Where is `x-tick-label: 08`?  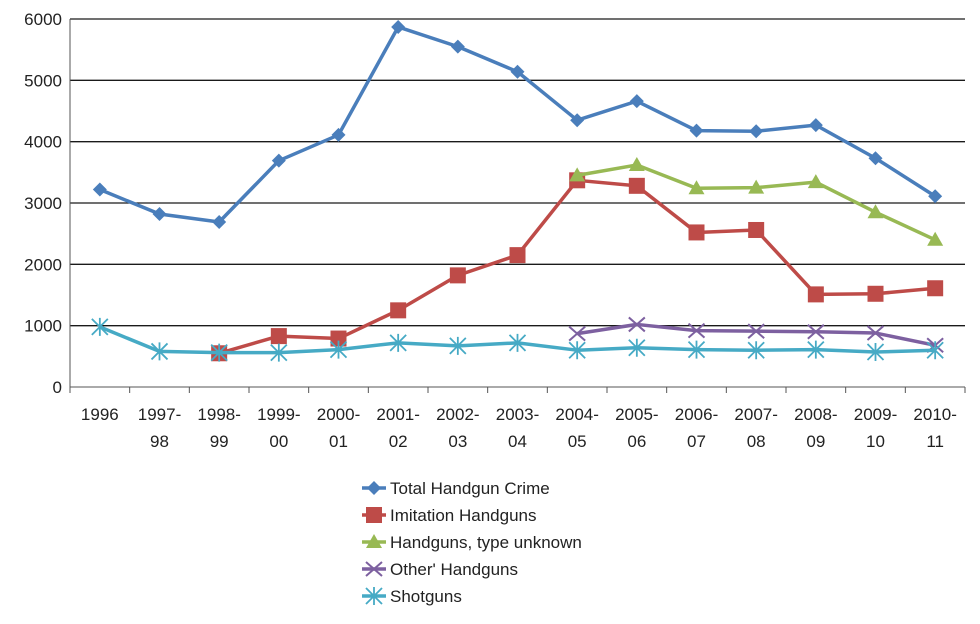
x-tick-label: 08 is located at coordinates (756, 441).